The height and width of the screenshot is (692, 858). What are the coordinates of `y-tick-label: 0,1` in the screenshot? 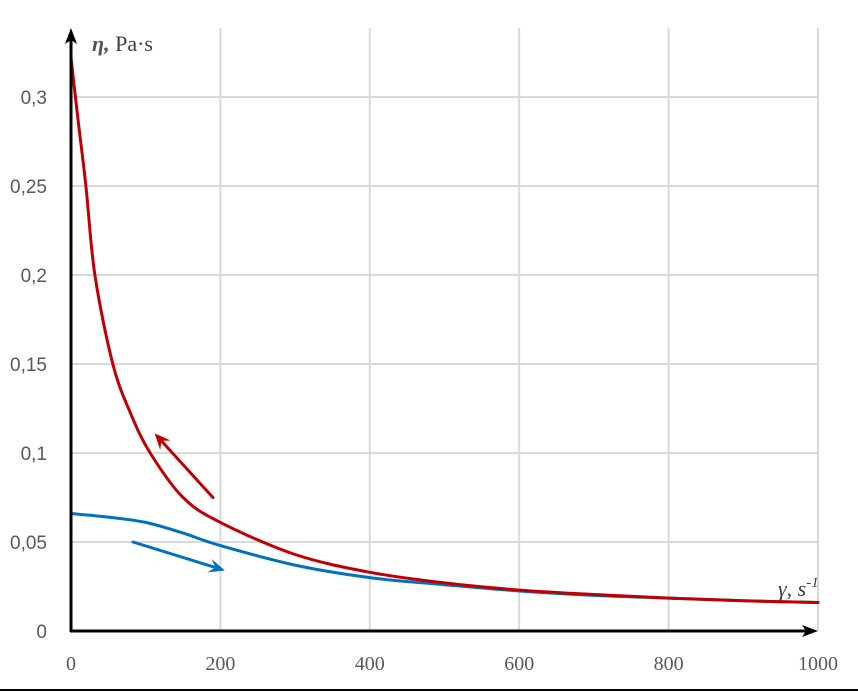 It's located at (34, 454).